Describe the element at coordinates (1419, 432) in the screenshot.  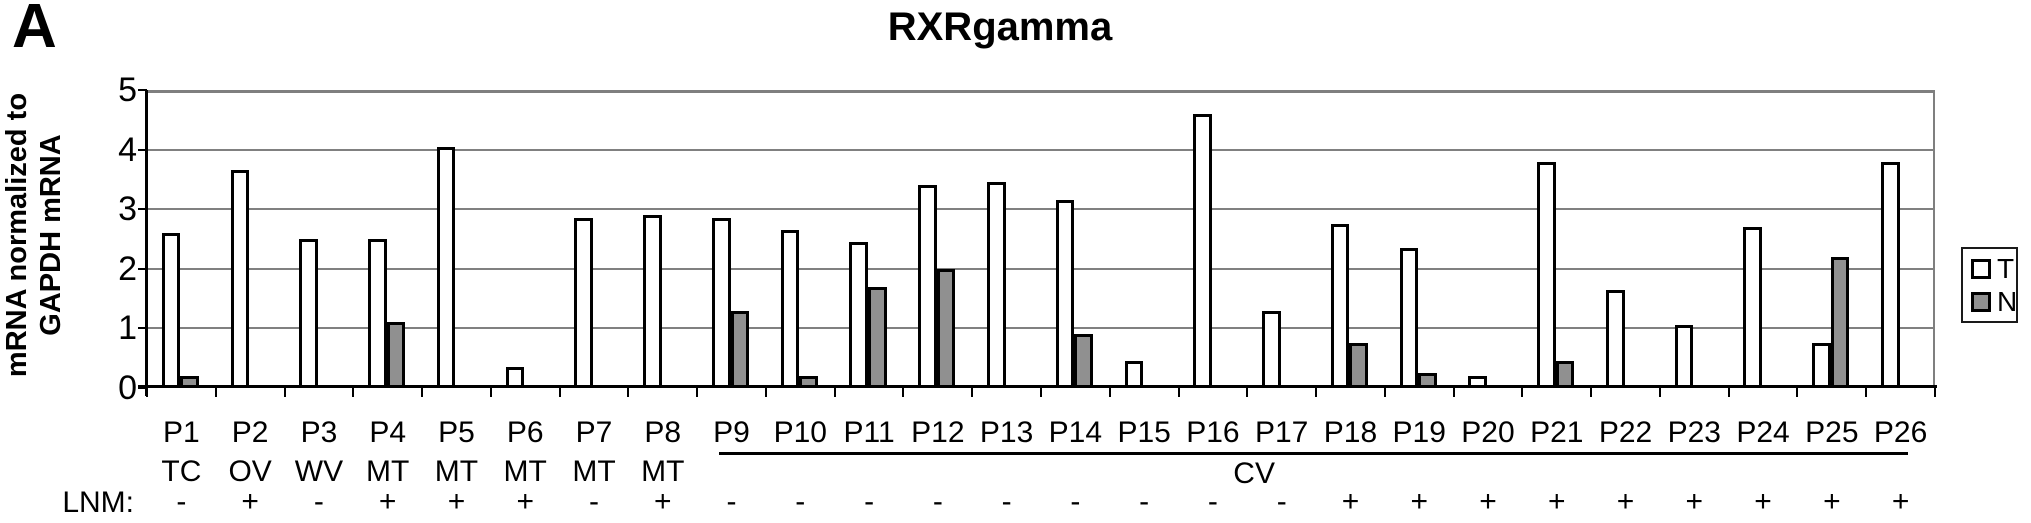
I see `category-label-p19: P19` at that location.